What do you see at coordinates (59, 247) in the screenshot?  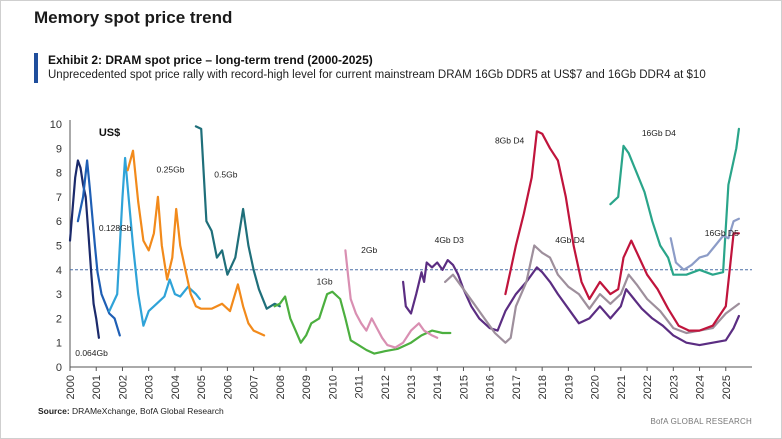 I see `y-tick-label: 5` at bounding box center [59, 247].